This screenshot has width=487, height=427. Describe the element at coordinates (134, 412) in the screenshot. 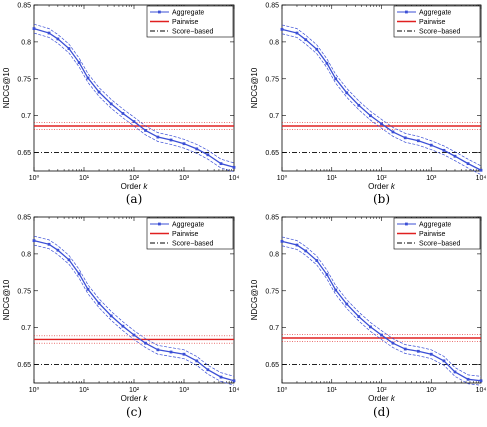

I see `panel-caption: (c)` at that location.